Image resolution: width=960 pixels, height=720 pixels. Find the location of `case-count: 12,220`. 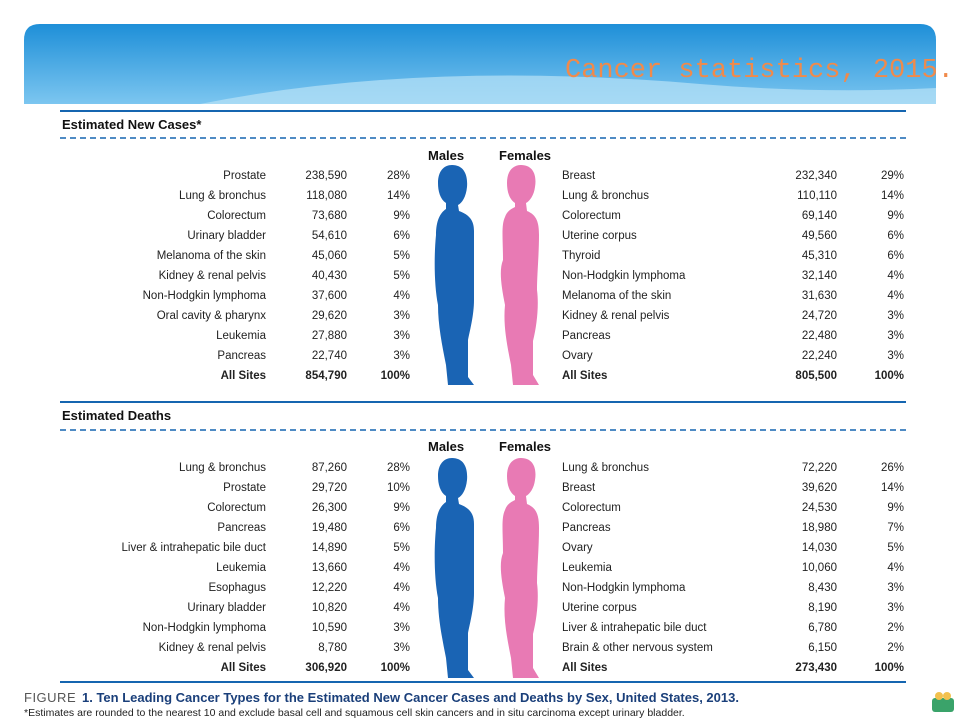

case-count: 12,220 is located at coordinates (329, 588).